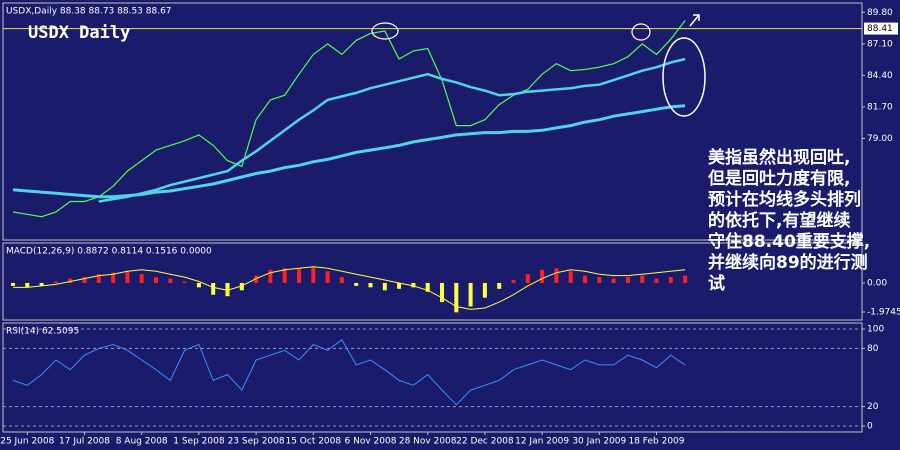 Image resolution: width=900 pixels, height=450 pixels. Describe the element at coordinates (428, 442) in the screenshot. I see `x-tick-label: 28 Nov 2008` at that location.